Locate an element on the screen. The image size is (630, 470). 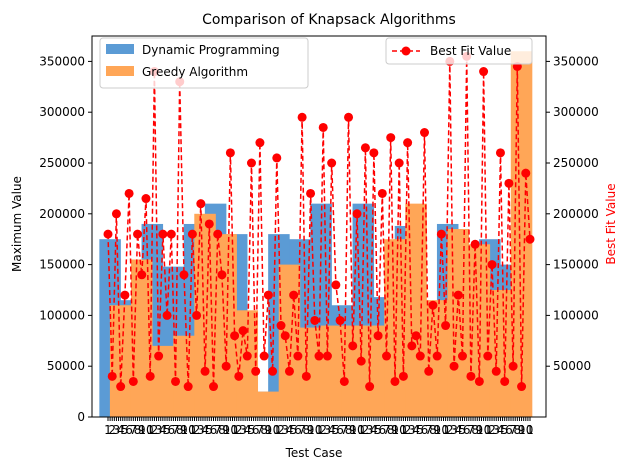
y-tick-label-left: 100000 is located at coordinates (62, 315).